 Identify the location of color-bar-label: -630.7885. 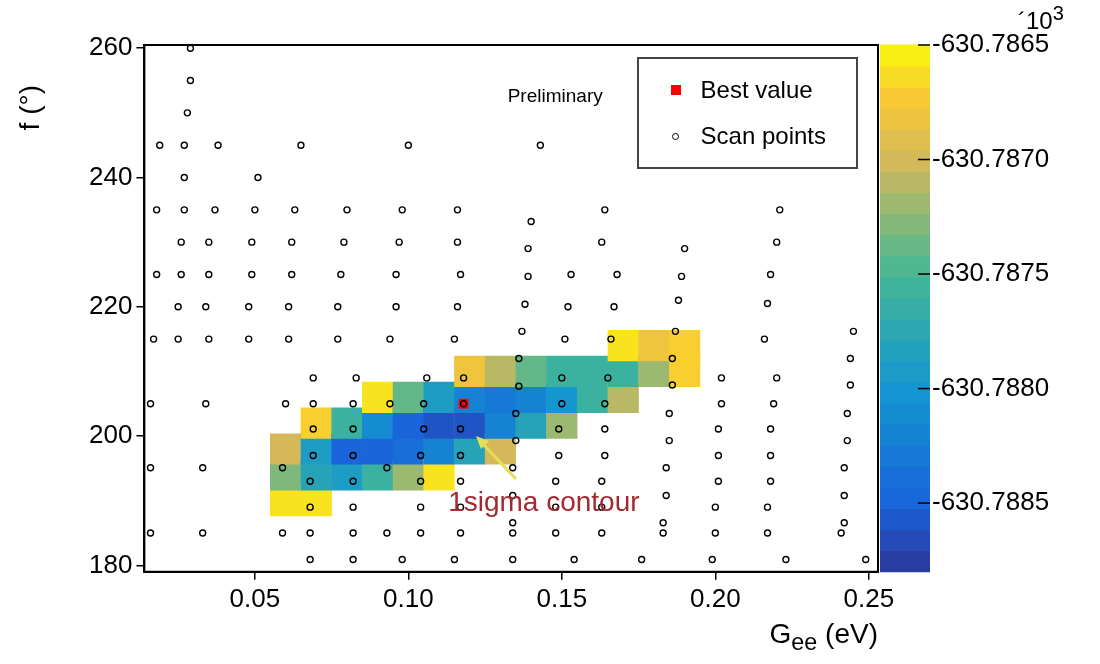
(991, 501).